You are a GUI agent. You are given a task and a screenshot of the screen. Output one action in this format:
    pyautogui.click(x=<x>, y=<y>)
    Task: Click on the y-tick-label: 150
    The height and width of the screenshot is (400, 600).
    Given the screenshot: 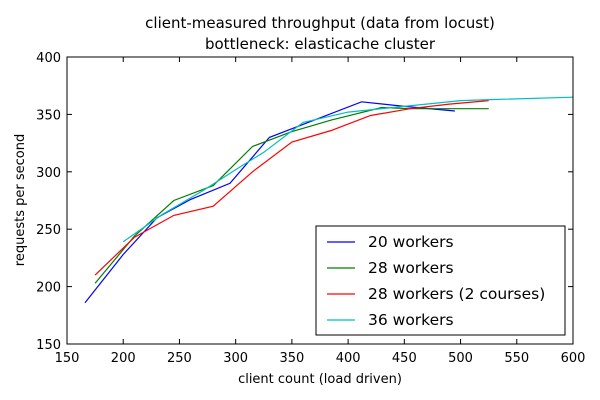 What is the action you would take?
    pyautogui.click(x=48, y=345)
    